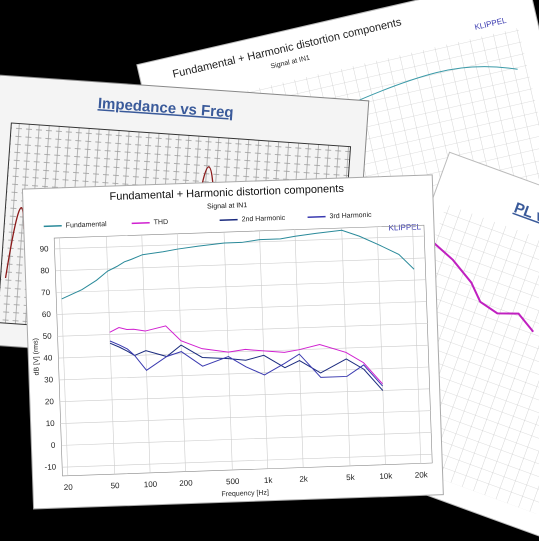 This screenshot has width=539, height=541. Describe the element at coordinates (264, 219) in the screenshot. I see `legend-label: 2nd Harmonic` at that location.